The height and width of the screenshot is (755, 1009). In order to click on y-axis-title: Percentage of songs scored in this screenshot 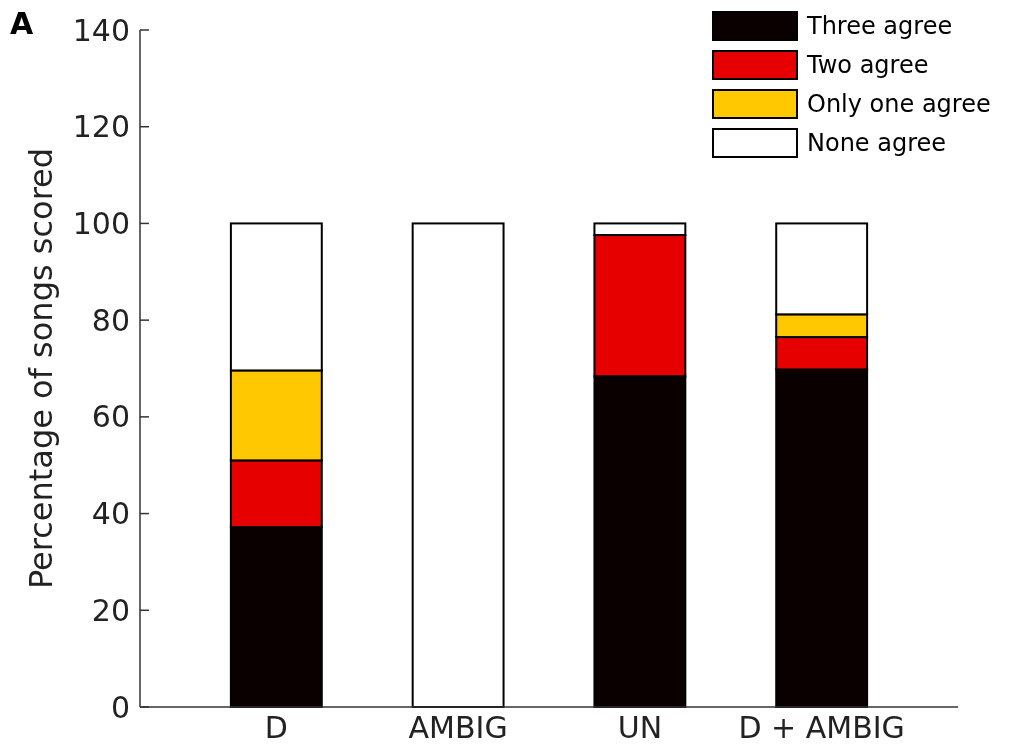, I will do `click(41, 368)`.